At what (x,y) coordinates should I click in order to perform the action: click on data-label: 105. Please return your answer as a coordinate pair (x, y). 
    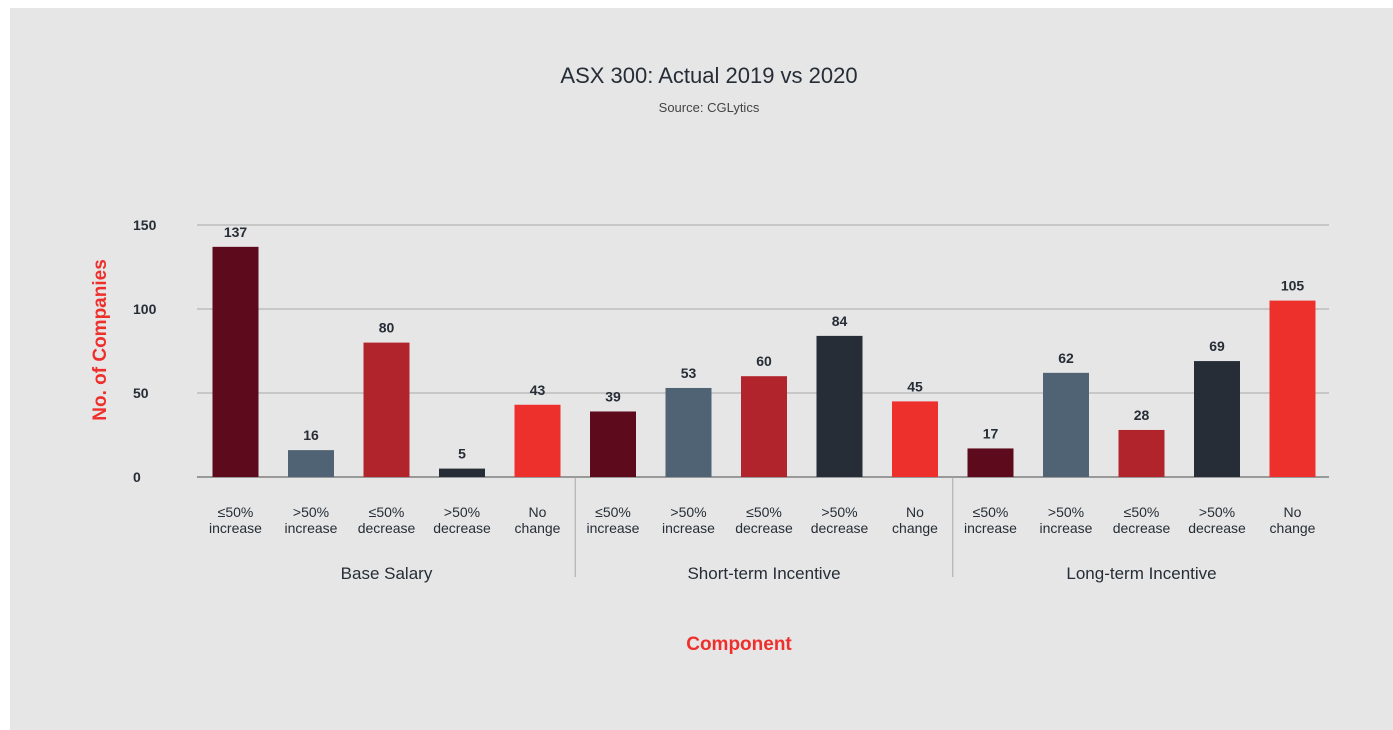
    Looking at the image, I should click on (1293, 286).